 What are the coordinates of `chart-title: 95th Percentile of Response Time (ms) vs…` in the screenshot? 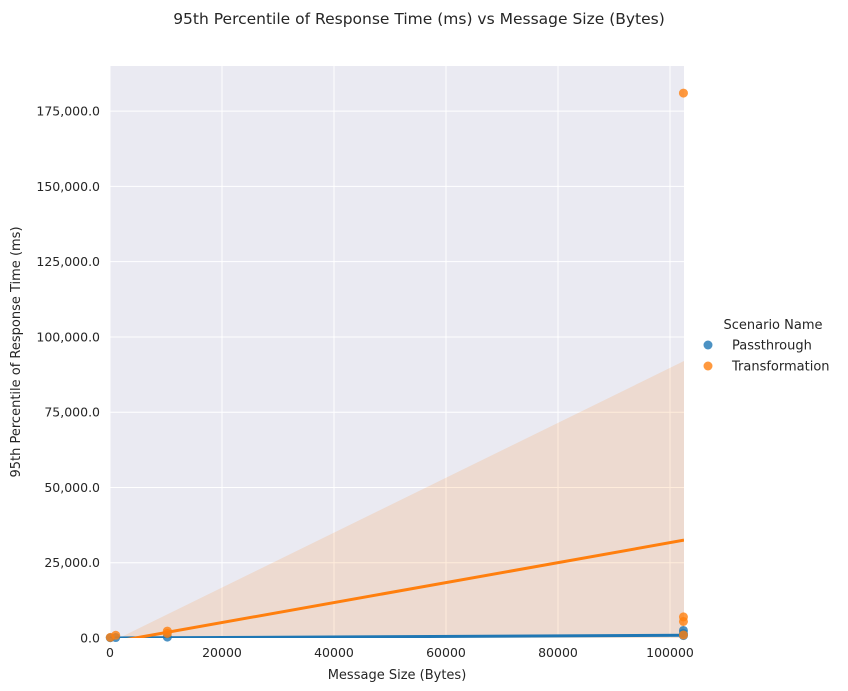 It's located at (419, 19).